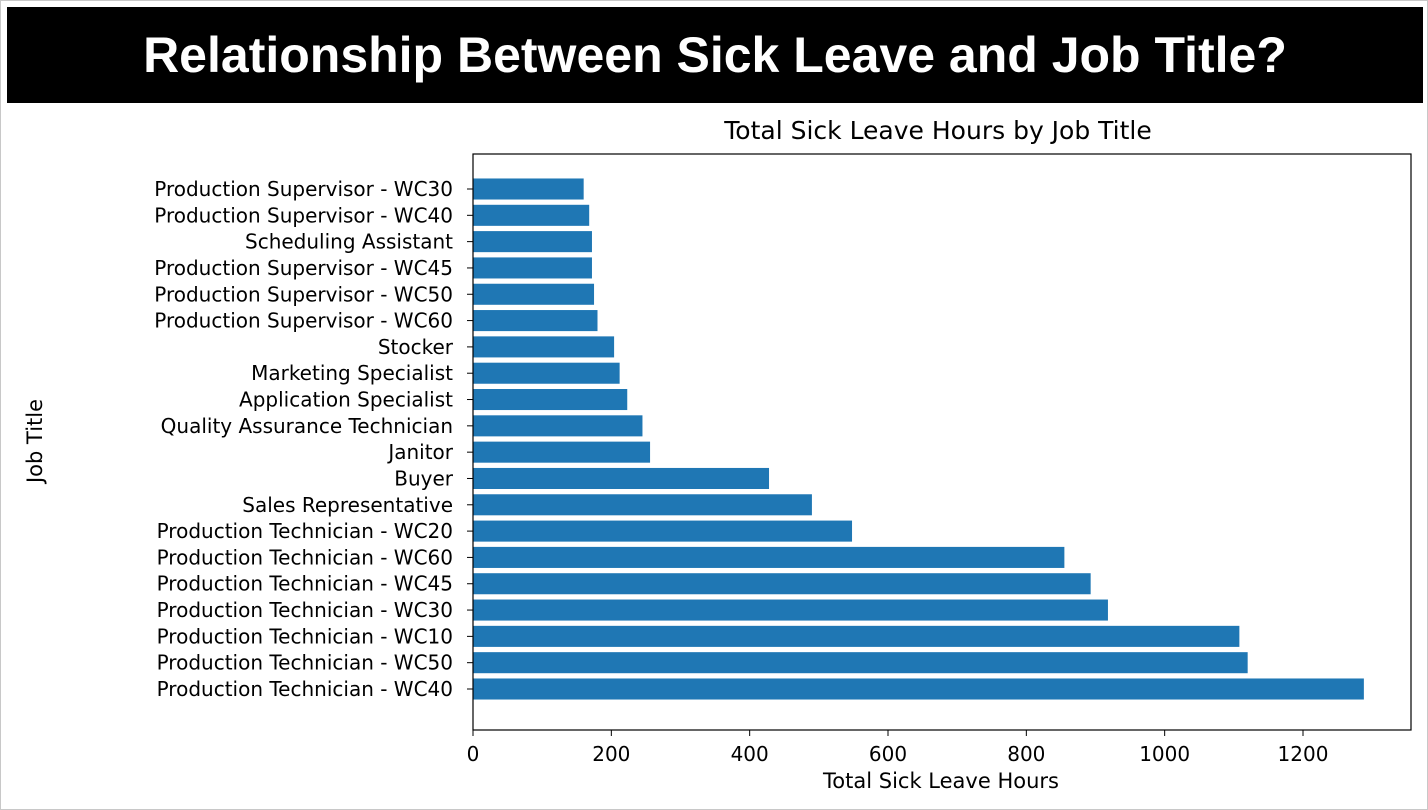  What do you see at coordinates (888, 754) in the screenshot?
I see `x-tick-label: 600` at bounding box center [888, 754].